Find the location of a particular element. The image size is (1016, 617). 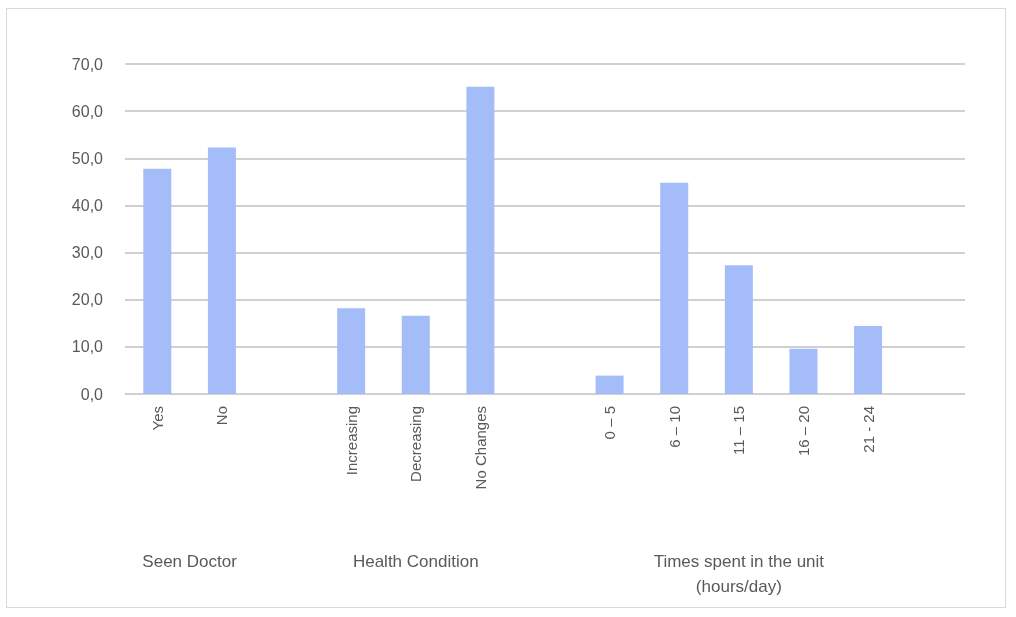

x-tick-label: 0 – 5 is located at coordinates (610, 423).